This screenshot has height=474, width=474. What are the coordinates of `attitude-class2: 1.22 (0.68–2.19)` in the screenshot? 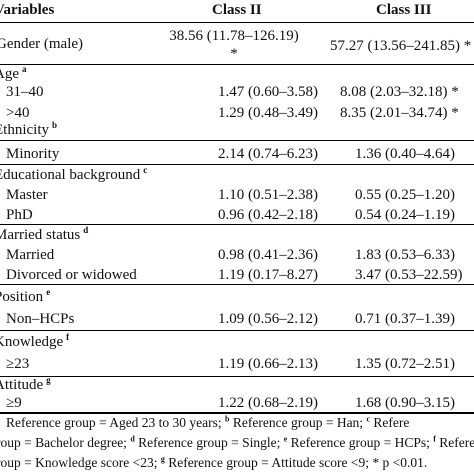 It's located at (268, 403).